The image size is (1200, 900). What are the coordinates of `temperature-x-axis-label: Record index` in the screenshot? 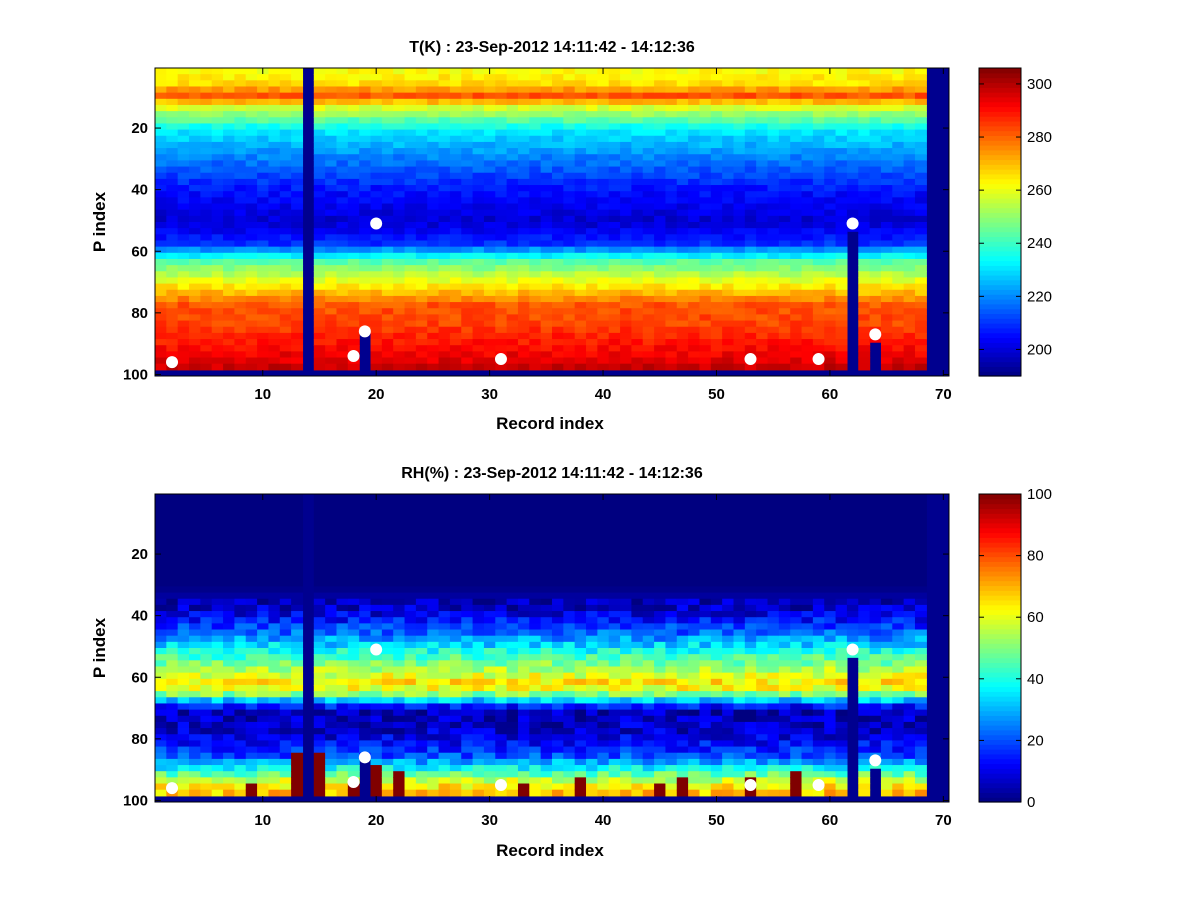 It's located at (550, 423).